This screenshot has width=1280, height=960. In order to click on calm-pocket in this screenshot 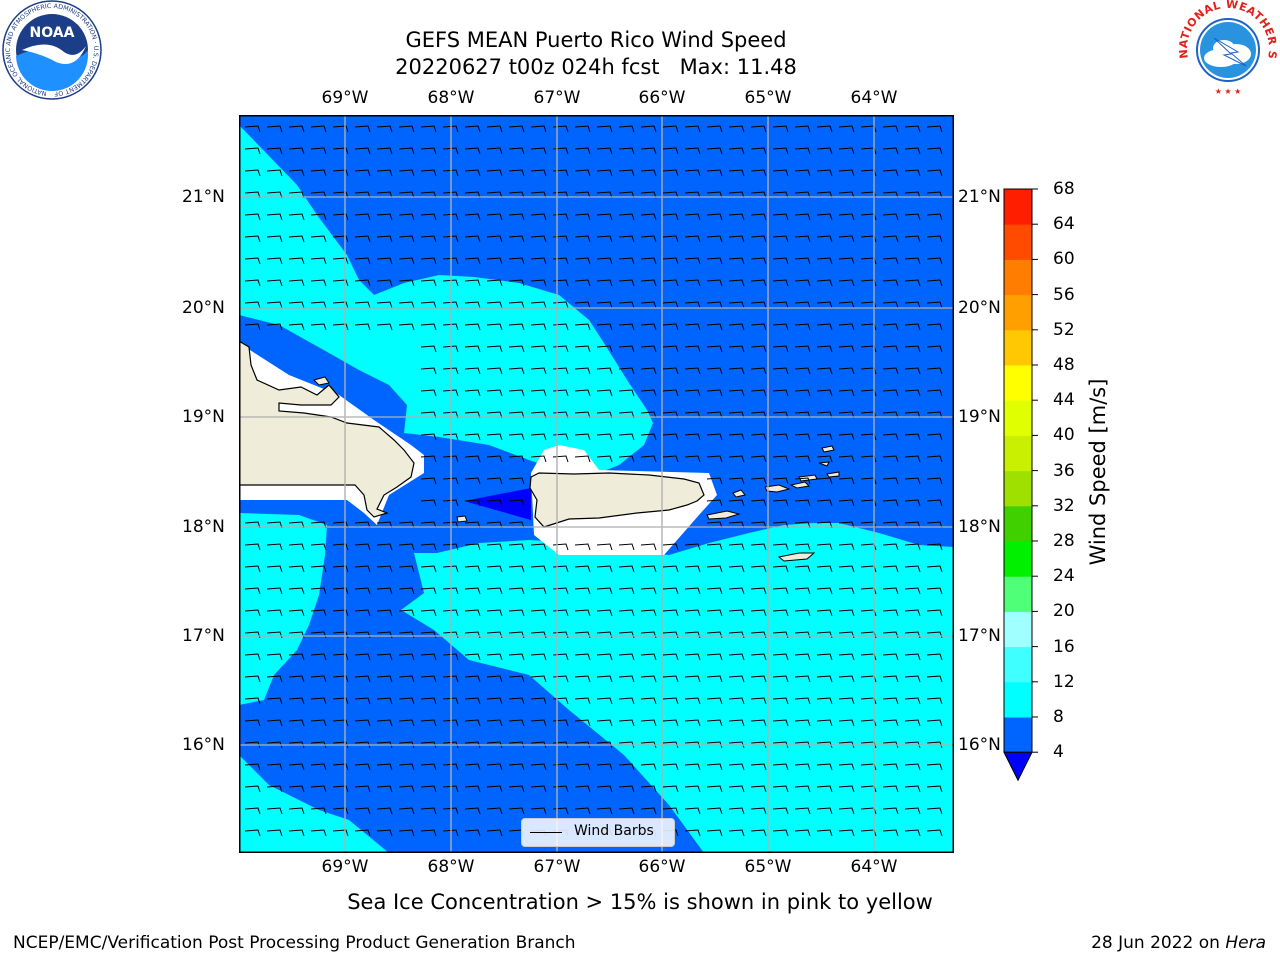, I will do `click(497, 504)`.